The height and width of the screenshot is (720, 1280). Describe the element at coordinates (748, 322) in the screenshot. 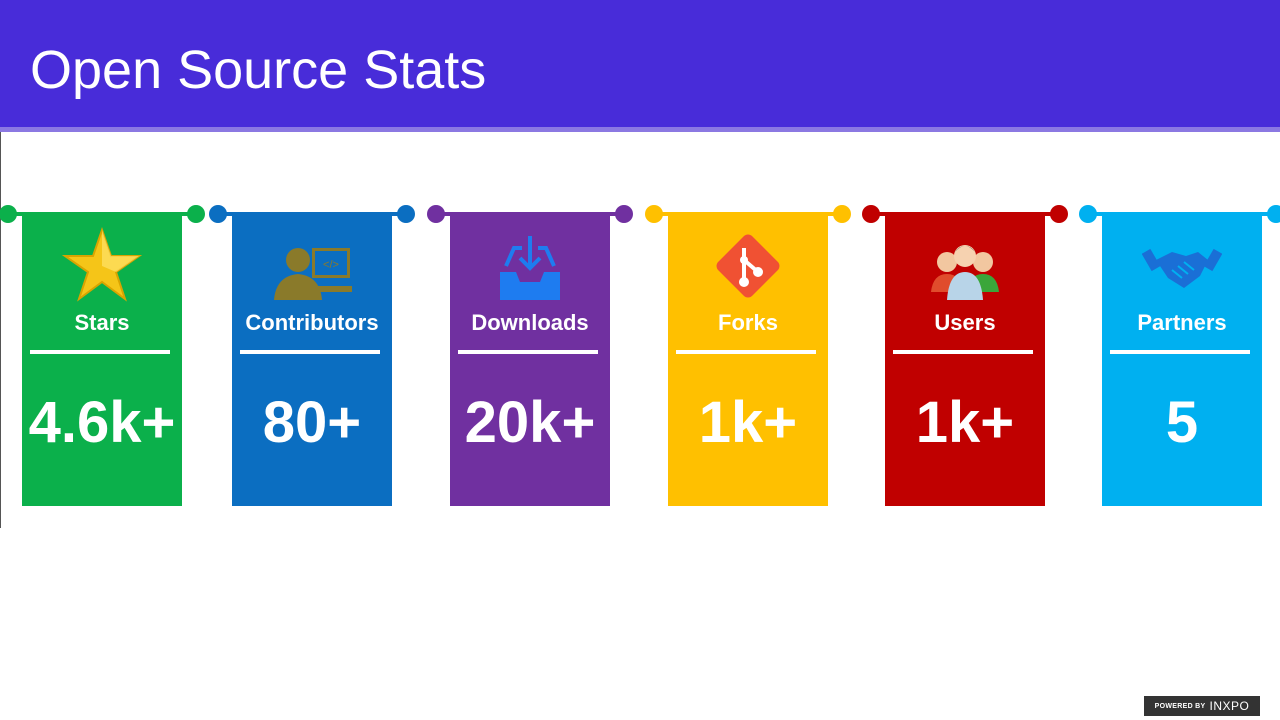

I see `stat-label: Forks` at that location.